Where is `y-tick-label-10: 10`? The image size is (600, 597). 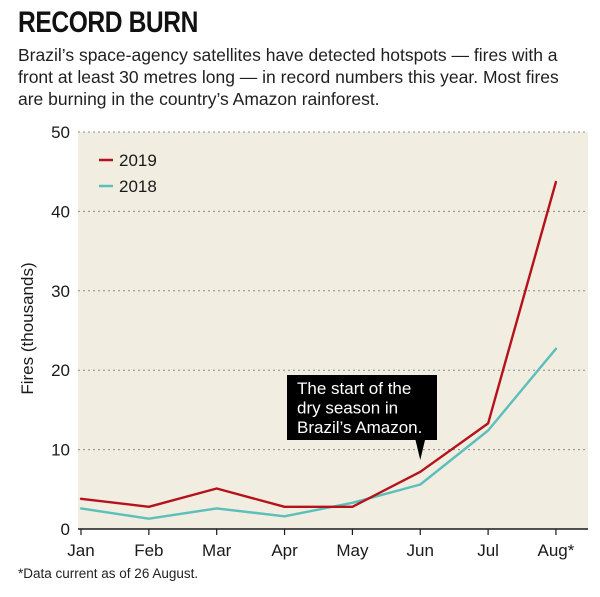
y-tick-label-10: 10 is located at coordinates (60, 450).